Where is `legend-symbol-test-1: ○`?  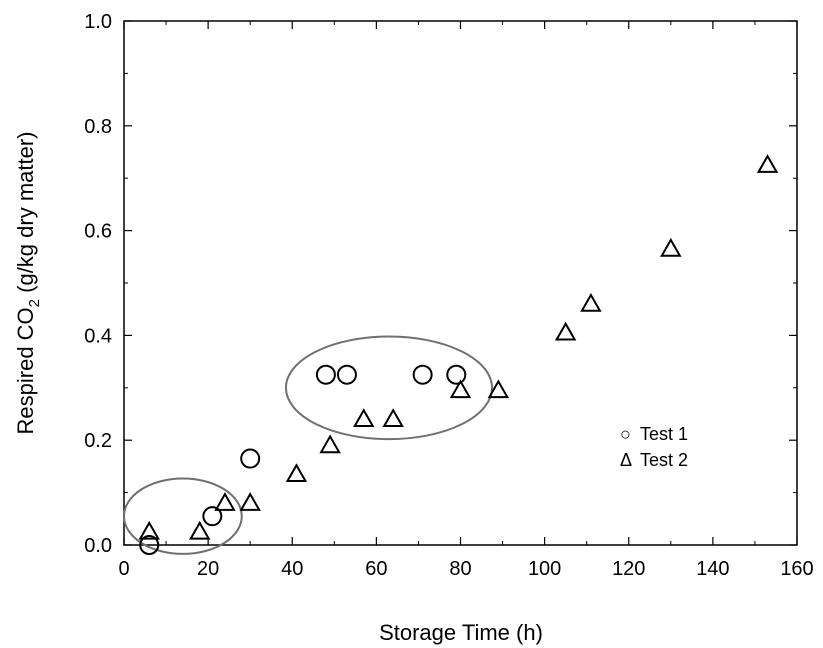 legend-symbol-test-1: ○ is located at coordinates (625, 434).